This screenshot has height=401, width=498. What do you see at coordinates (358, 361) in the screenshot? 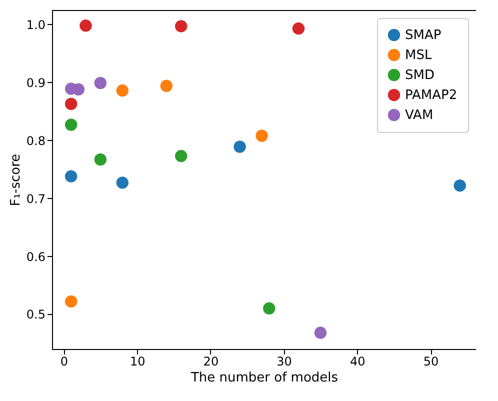
I see `x-tick-label: 40` at bounding box center [358, 361].